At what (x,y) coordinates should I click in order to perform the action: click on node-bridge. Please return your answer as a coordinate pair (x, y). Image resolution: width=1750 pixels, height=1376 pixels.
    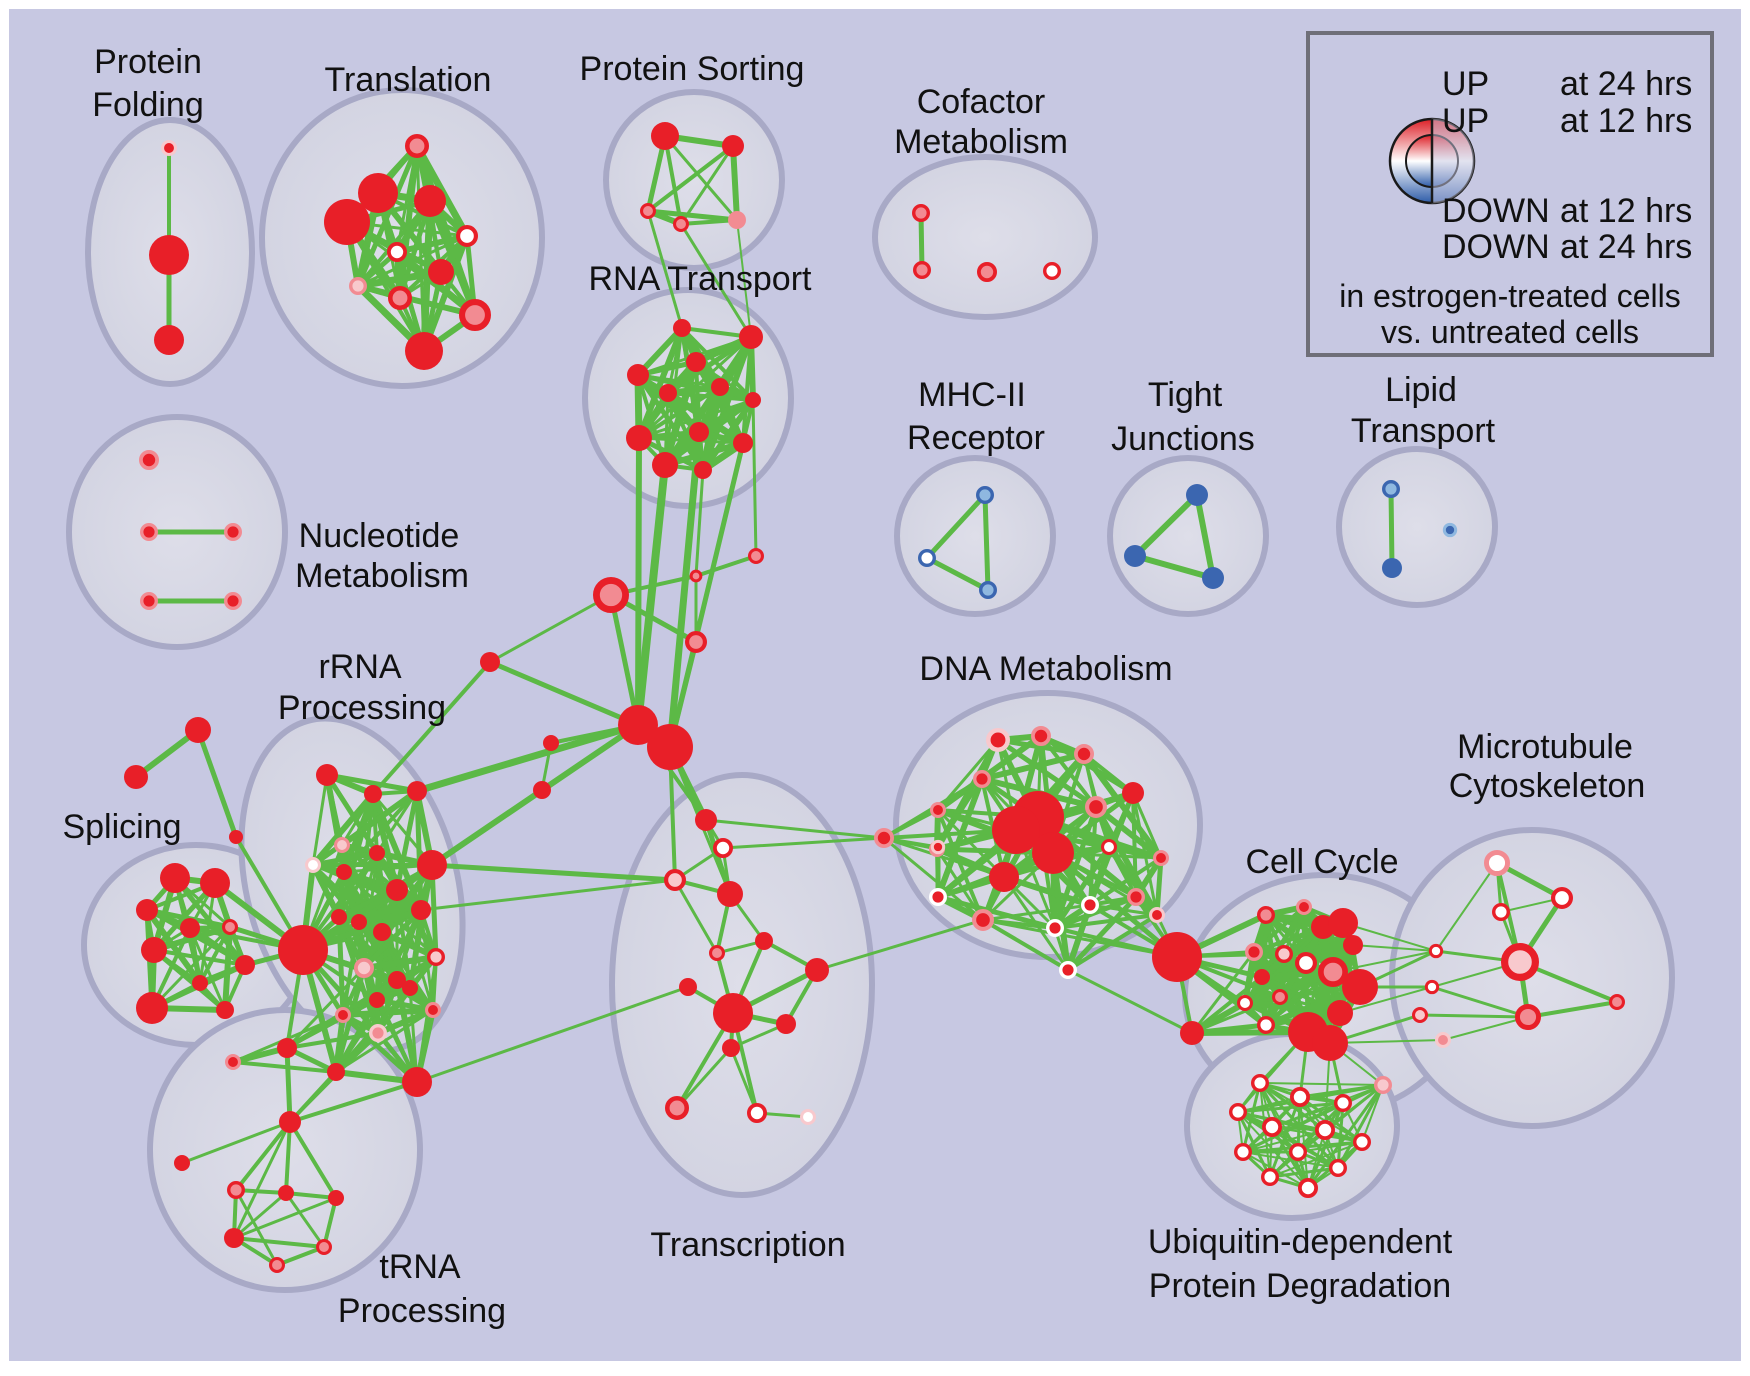
    Looking at the image, I should click on (490, 662).